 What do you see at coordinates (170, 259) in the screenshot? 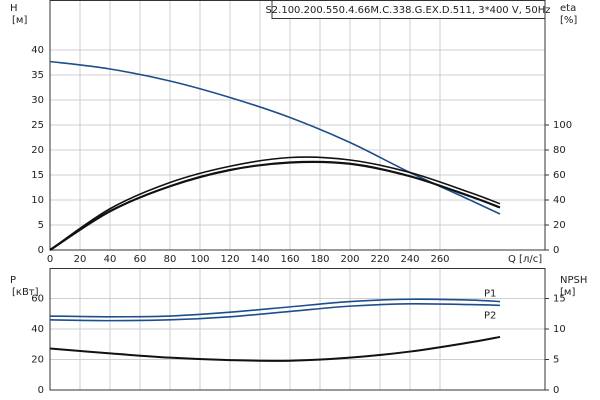
I see `x-tick-label: 80` at bounding box center [170, 259].